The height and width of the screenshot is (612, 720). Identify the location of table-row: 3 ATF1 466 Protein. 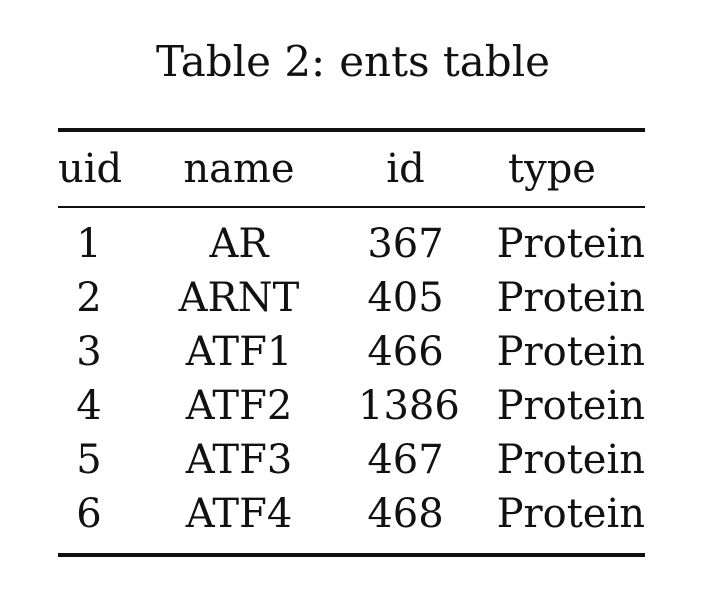
(351, 352).